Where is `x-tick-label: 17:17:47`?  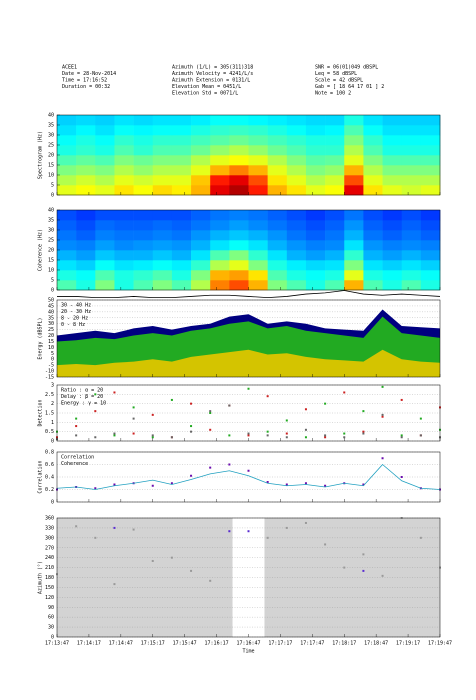 x-tick-label: 17:17:47 is located at coordinates (312, 644).